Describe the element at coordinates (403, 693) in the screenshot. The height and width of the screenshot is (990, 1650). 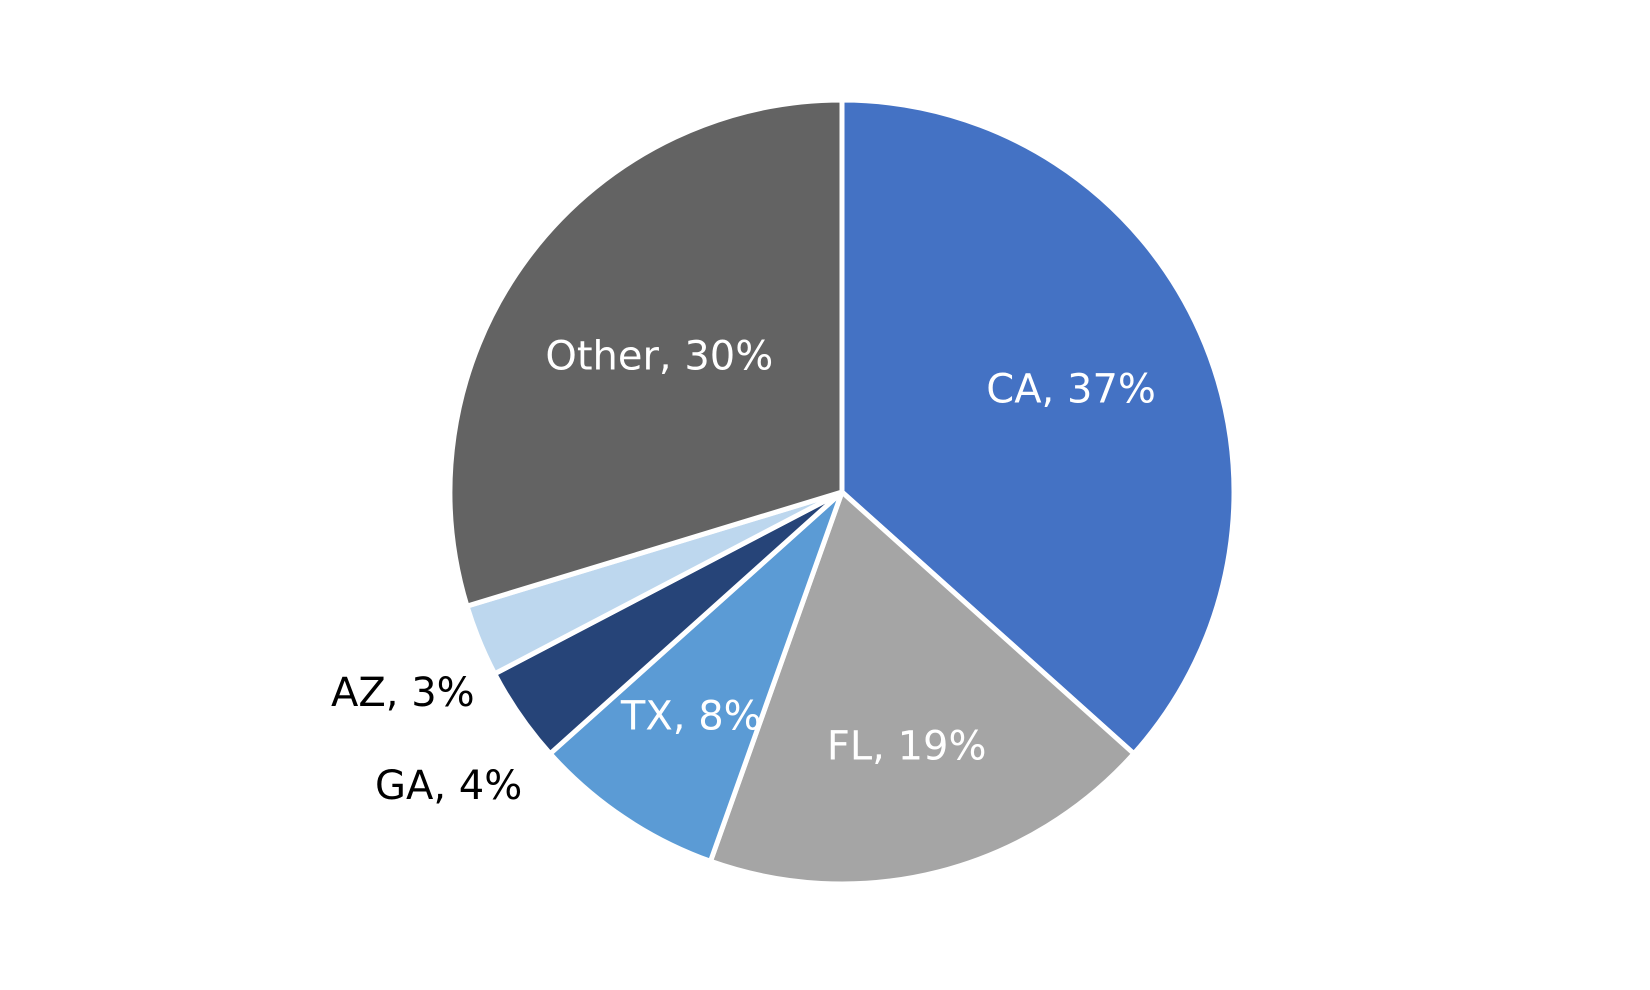
I see `pie-label-az: AZ, 3%` at that location.